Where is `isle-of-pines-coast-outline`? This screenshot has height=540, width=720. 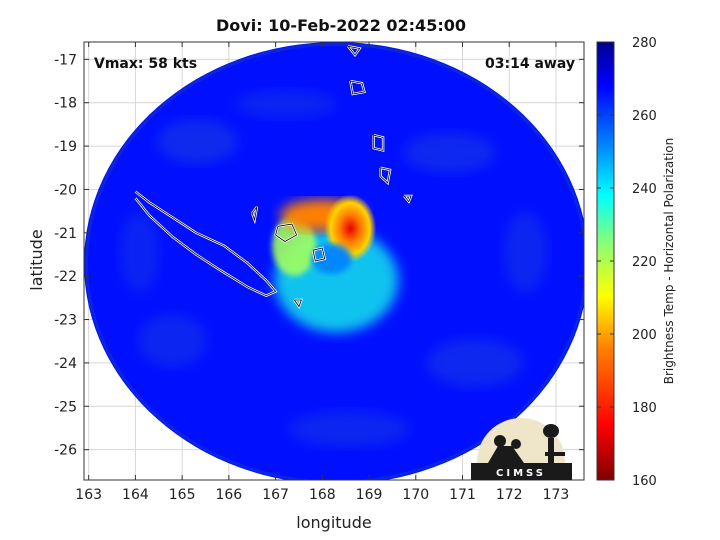
isle-of-pines-coast-outline is located at coordinates (297, 303).